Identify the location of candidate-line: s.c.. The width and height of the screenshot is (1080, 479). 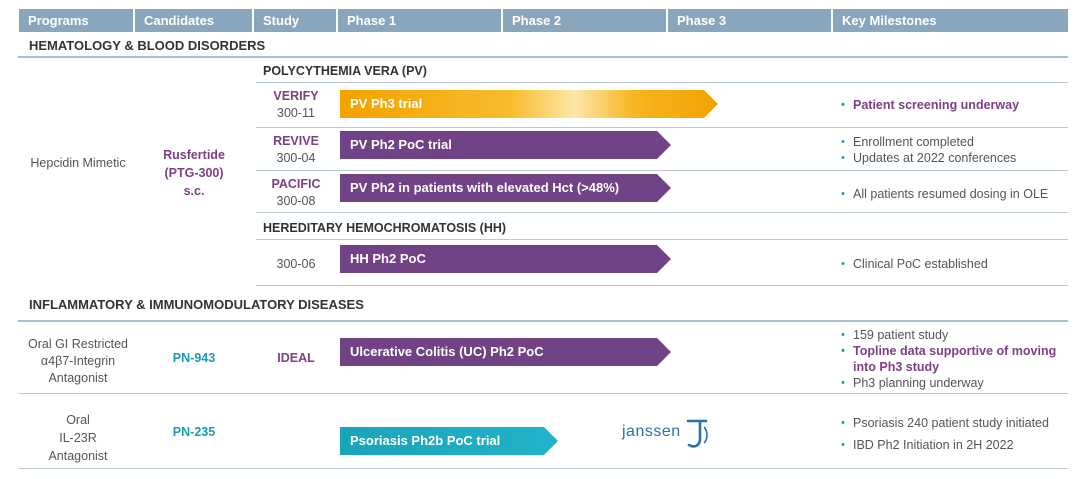
(194, 191).